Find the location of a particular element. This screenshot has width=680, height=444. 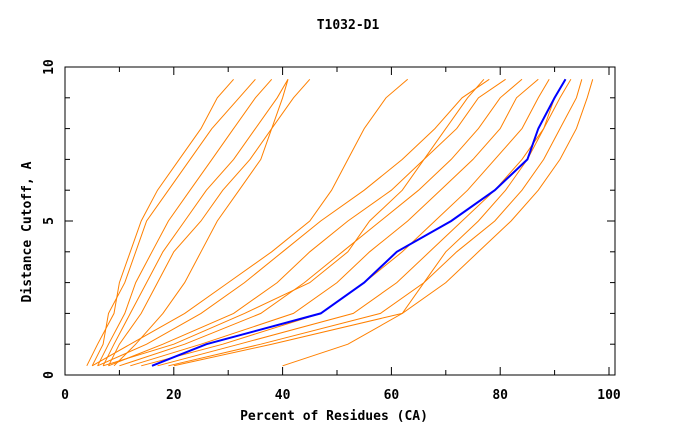

x-tick-label: 20 is located at coordinates (174, 395).